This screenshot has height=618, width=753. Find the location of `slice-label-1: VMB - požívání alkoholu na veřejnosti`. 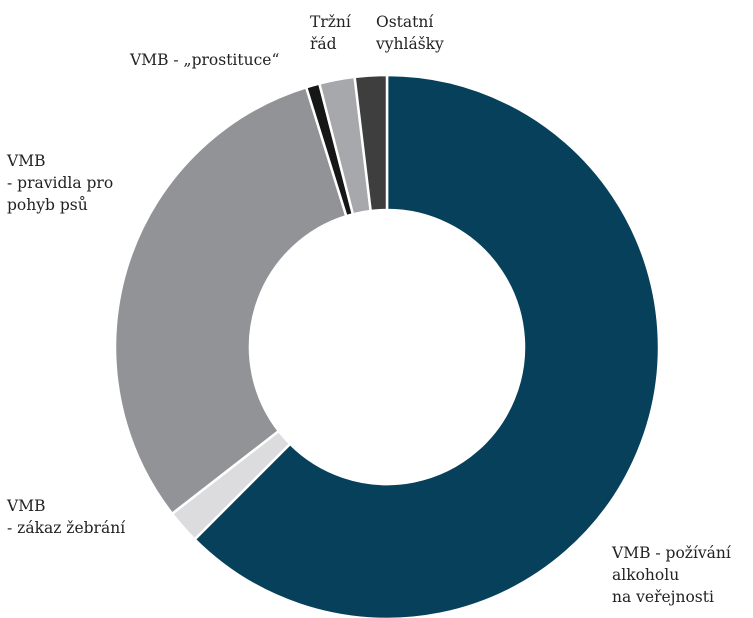

slice-label-1: VMB - požívání alkoholu na veřejnosti is located at coordinates (671, 575).